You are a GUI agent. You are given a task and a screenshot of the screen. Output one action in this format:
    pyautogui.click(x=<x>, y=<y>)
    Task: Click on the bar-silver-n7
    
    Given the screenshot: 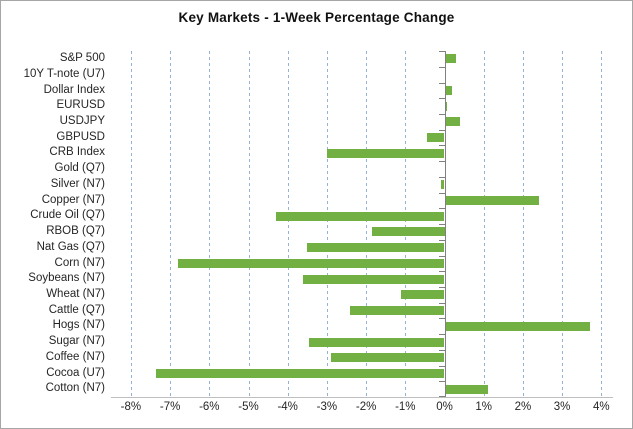 What is the action you would take?
    pyautogui.click(x=442, y=185)
    